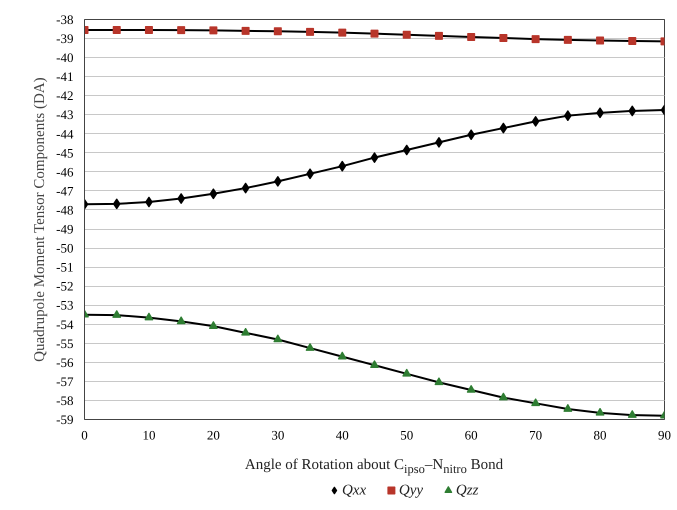 The image size is (677, 510). Describe the element at coordinates (65, 76) in the screenshot. I see `y-tick-label: -41` at that location.